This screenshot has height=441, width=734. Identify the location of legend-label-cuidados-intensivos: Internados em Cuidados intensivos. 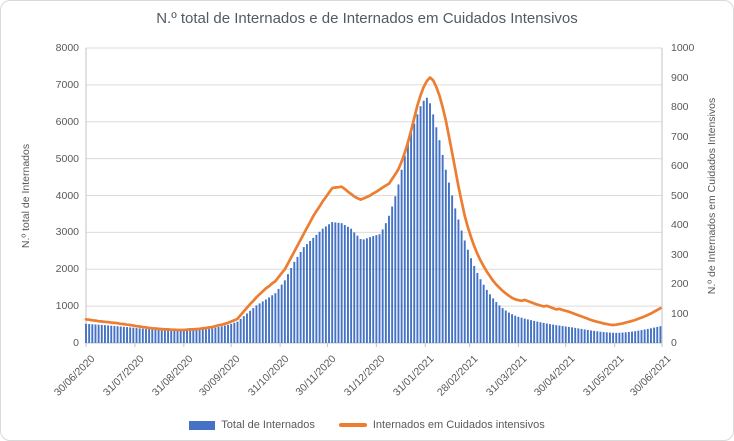
(458, 425).